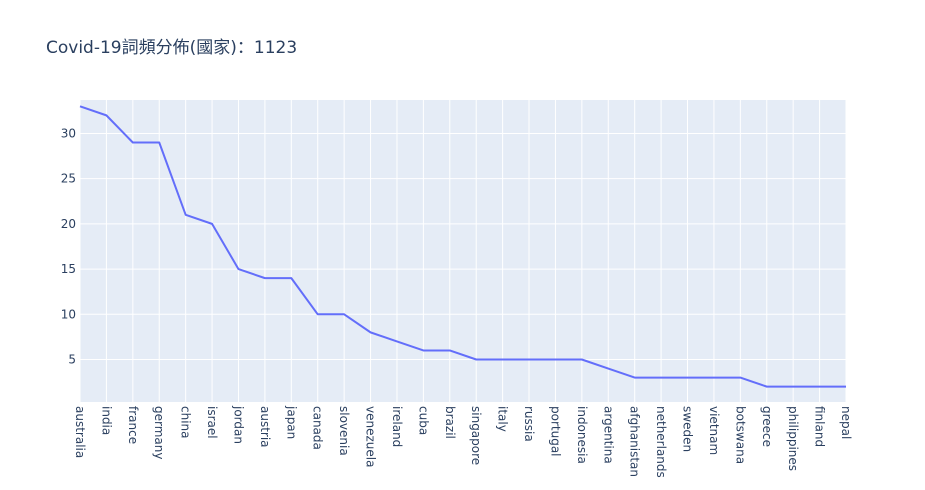 This screenshot has height=490, width=925. I want to click on x-tick-label: greece, so click(767, 426).